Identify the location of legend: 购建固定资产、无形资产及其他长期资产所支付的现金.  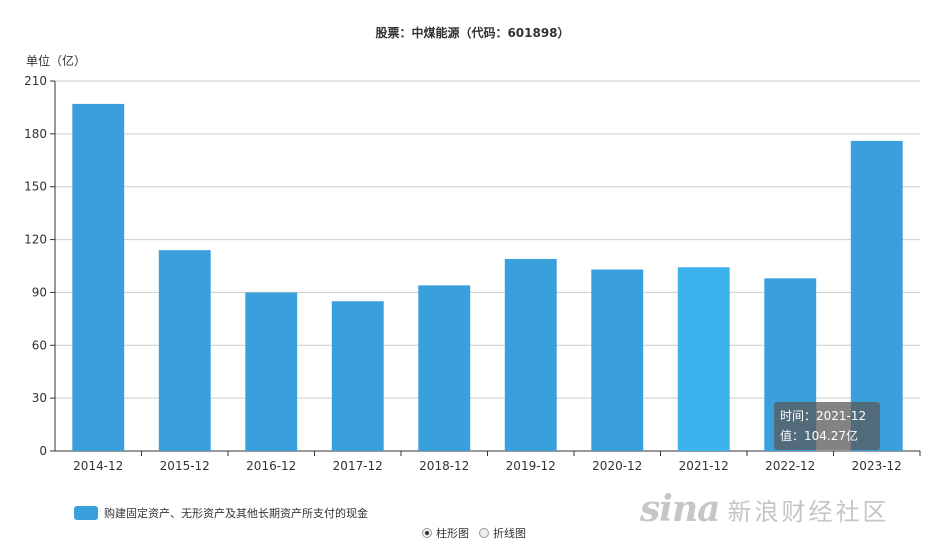
(221, 513).